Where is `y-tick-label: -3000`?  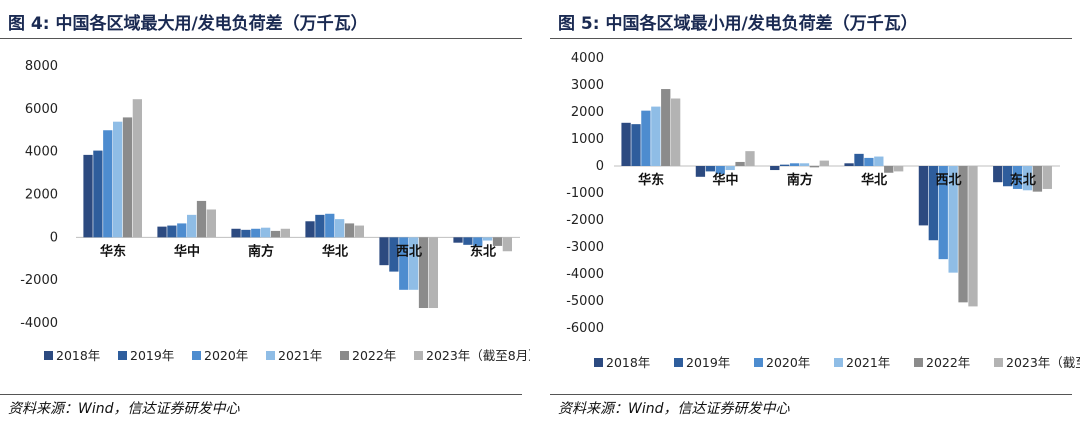
y-tick-label: -3000 is located at coordinates (585, 247).